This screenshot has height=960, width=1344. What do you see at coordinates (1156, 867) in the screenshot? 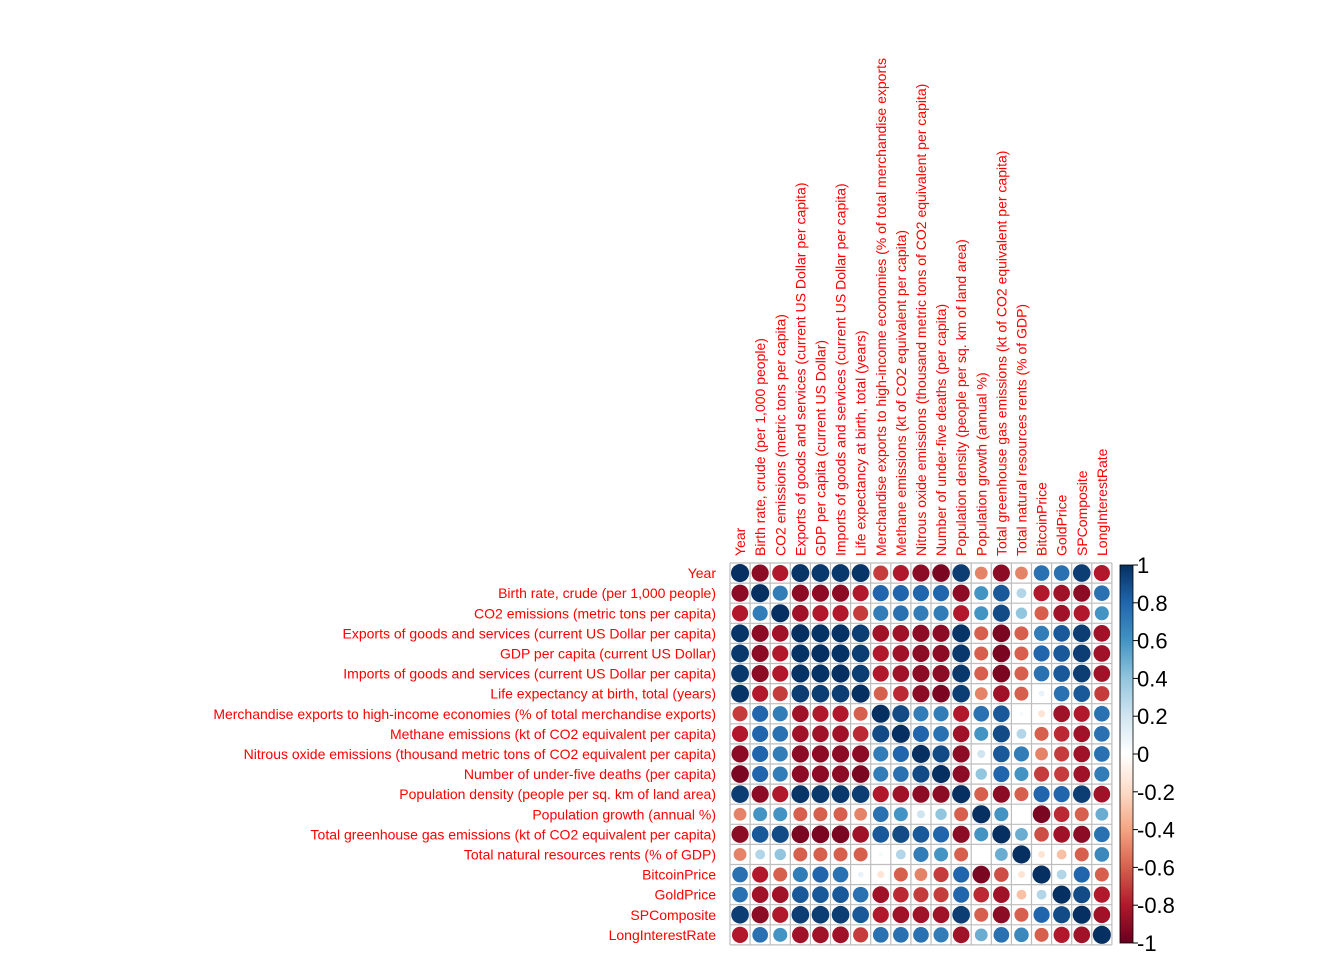
I see `color-bar-tick-label: -0.6` at bounding box center [1156, 867].